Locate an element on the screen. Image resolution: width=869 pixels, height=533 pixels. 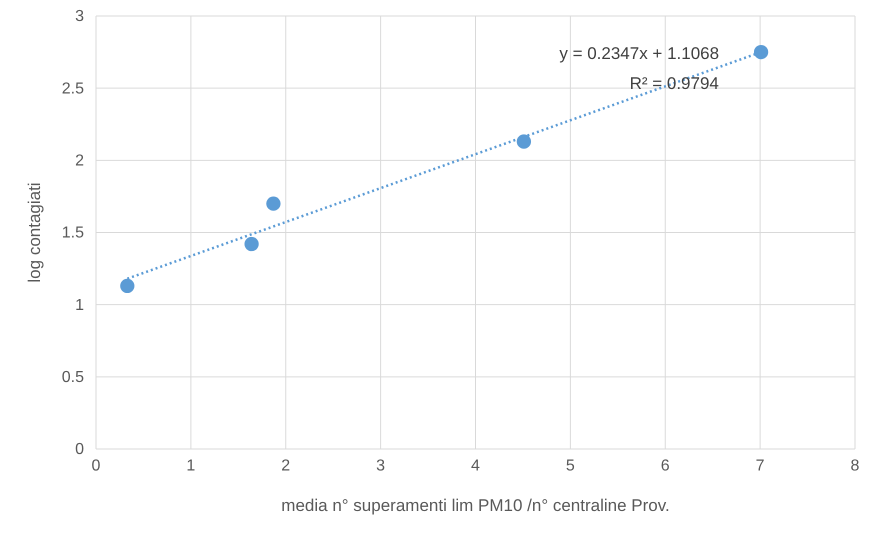
x-tick-label: 6 is located at coordinates (665, 465).